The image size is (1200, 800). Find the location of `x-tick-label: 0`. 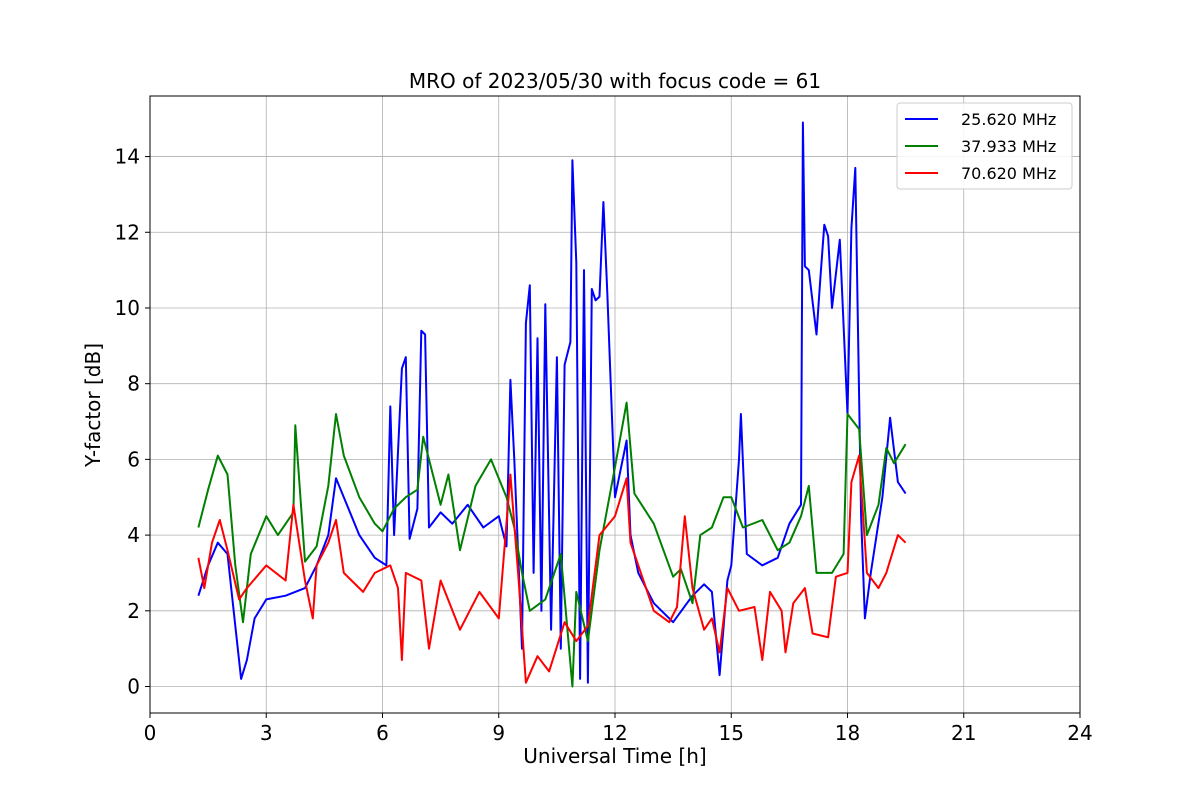

x-tick-label: 0 is located at coordinates (150, 733).